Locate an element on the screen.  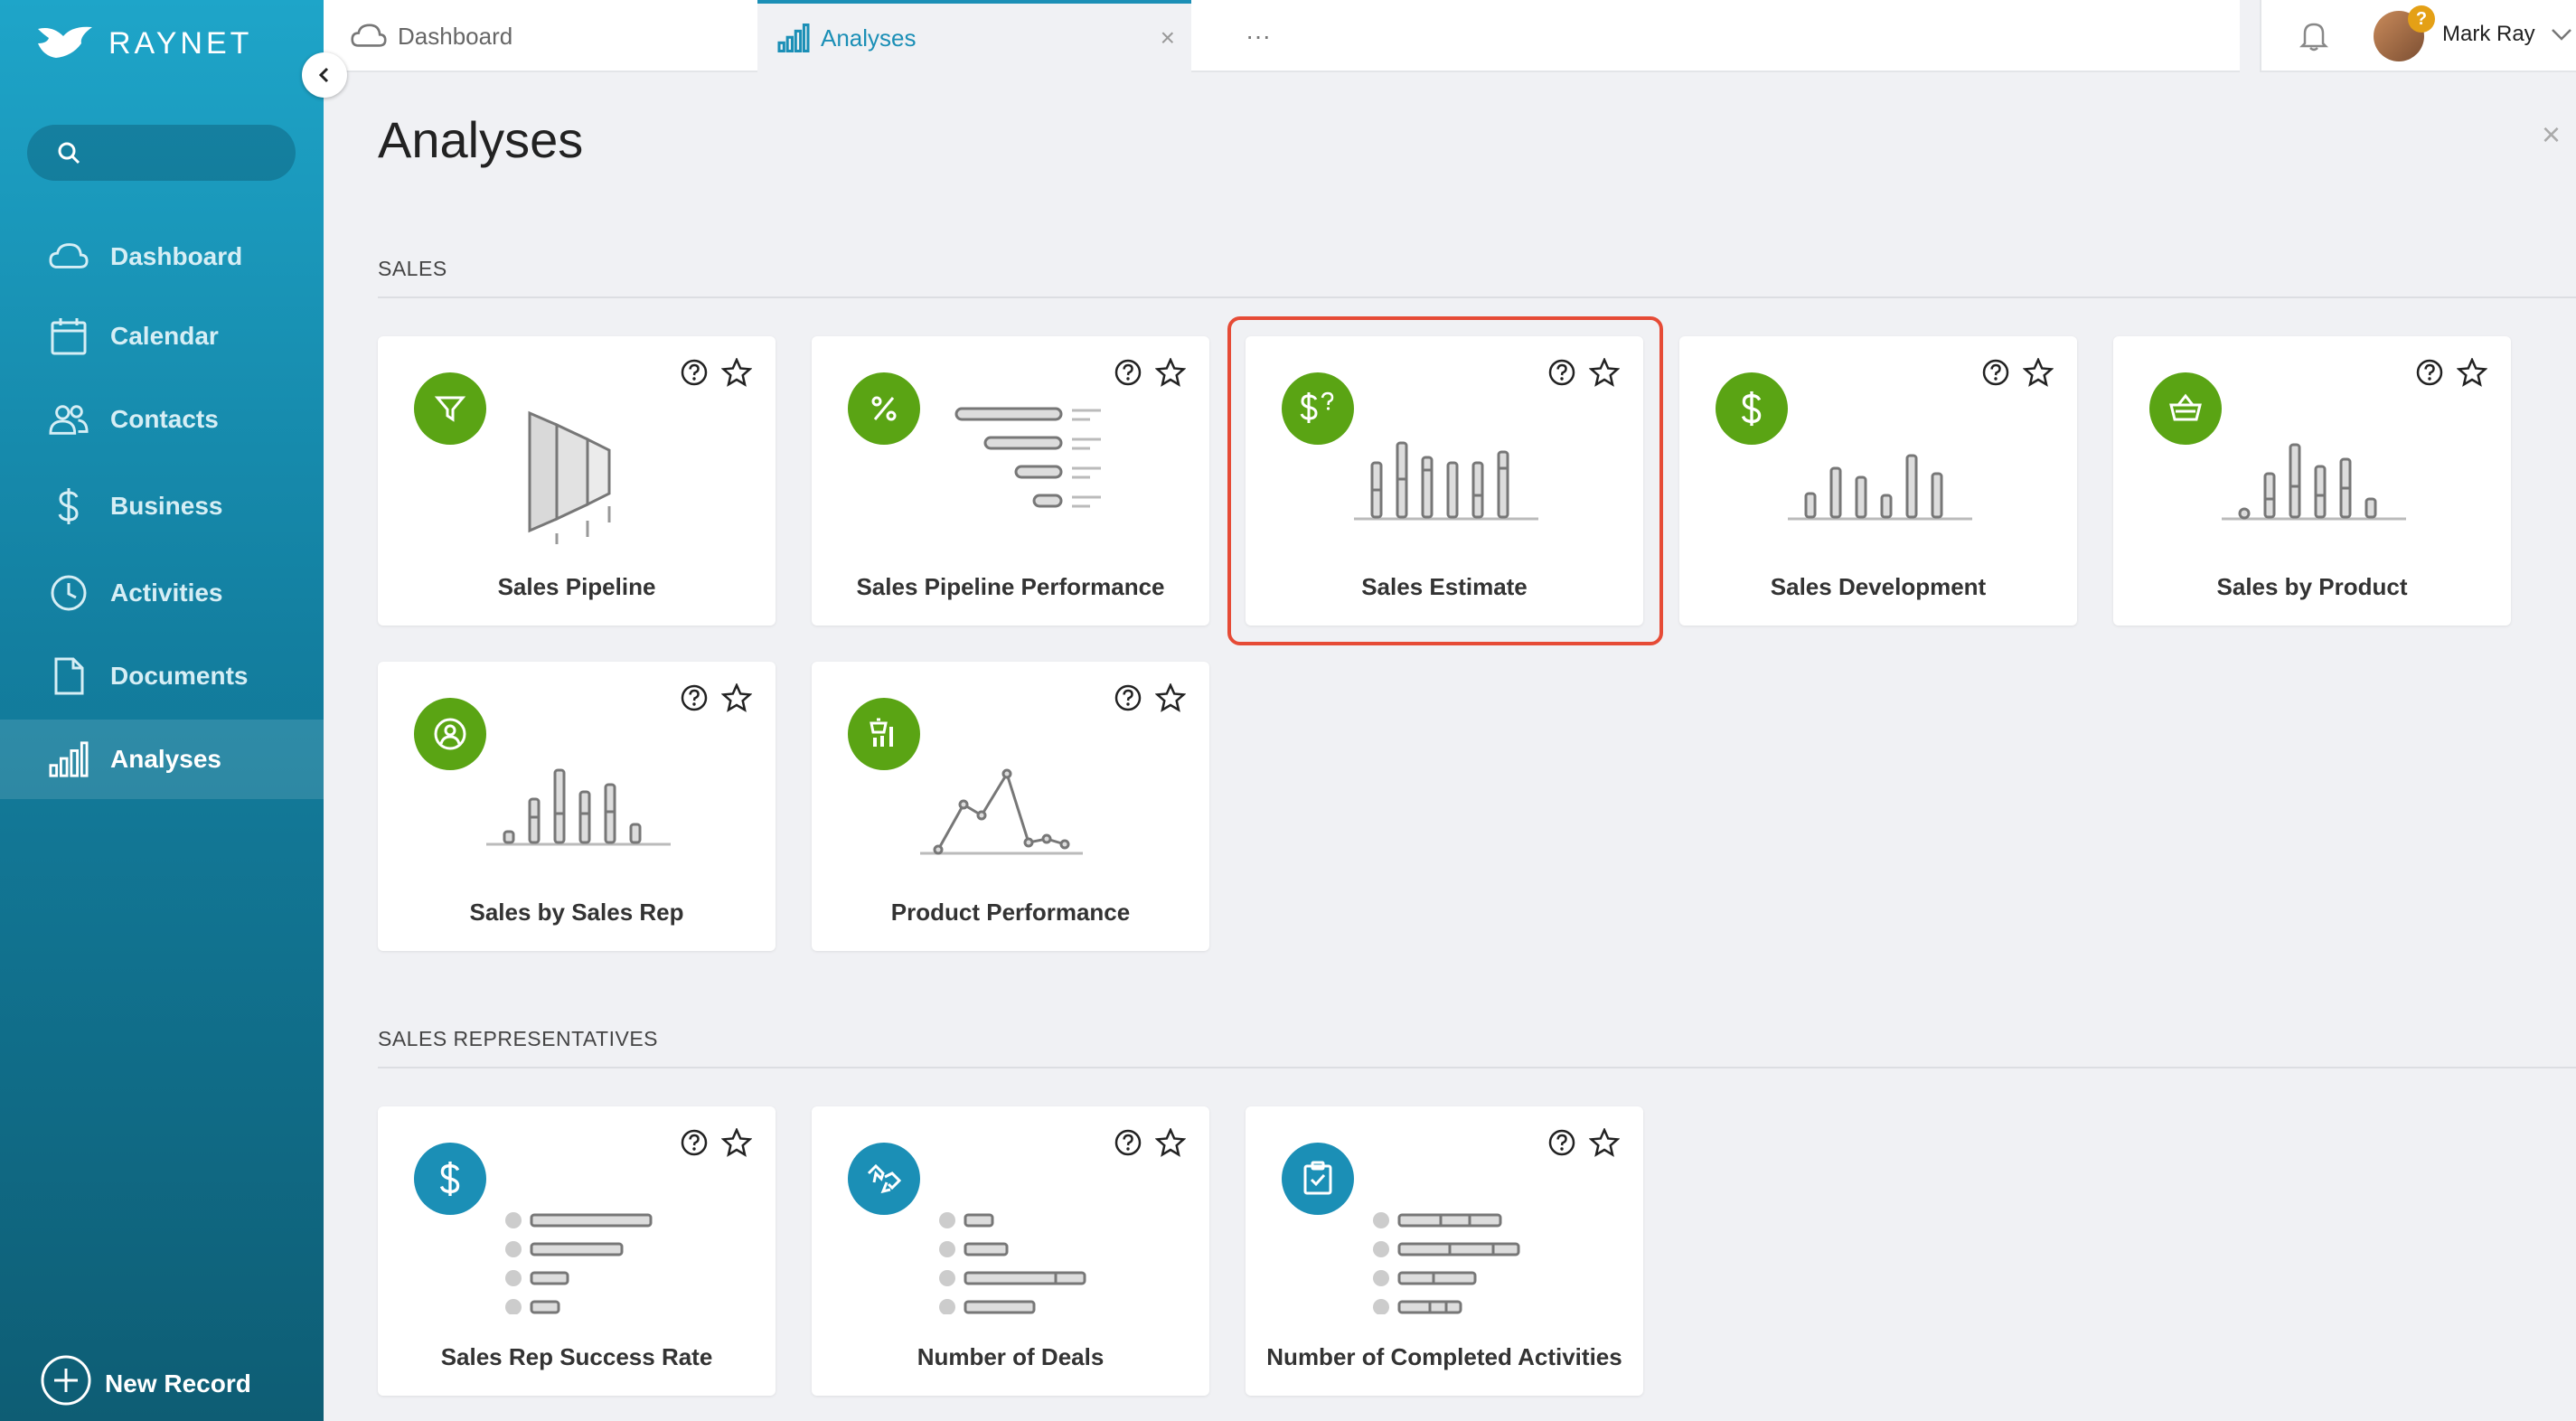
card-sales-by-product: Sales by Product is located at coordinates (2312, 481).